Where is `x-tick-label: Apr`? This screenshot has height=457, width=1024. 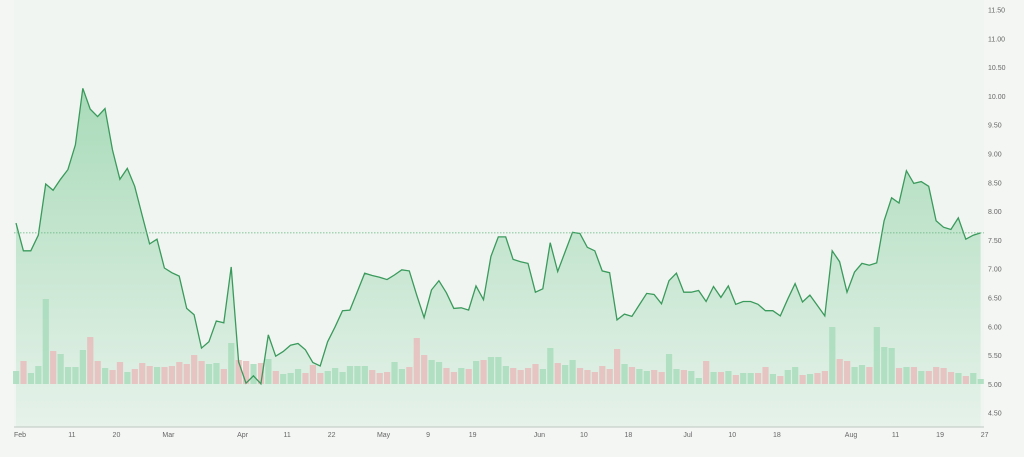
x-tick-label: Apr is located at coordinates (243, 435).